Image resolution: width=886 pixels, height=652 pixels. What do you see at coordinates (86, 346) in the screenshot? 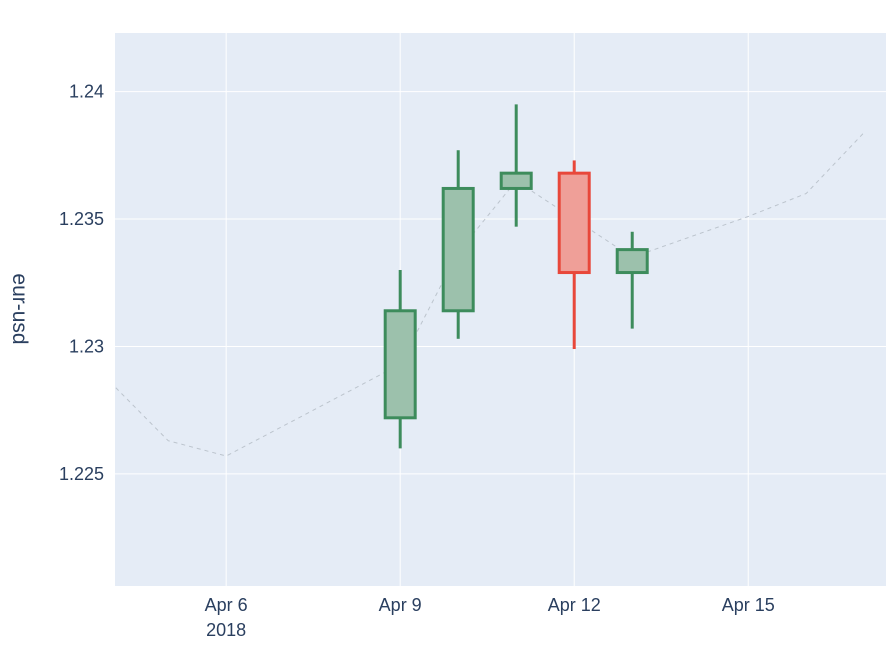
I see `y-tick-label: 1.23` at bounding box center [86, 346].